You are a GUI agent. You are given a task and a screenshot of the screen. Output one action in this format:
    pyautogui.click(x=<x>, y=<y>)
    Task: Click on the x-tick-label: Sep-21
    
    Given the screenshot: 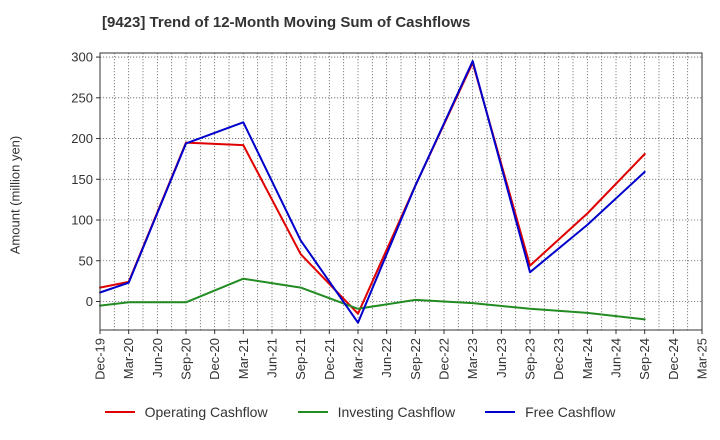 What is the action you would take?
    pyautogui.click(x=300, y=359)
    